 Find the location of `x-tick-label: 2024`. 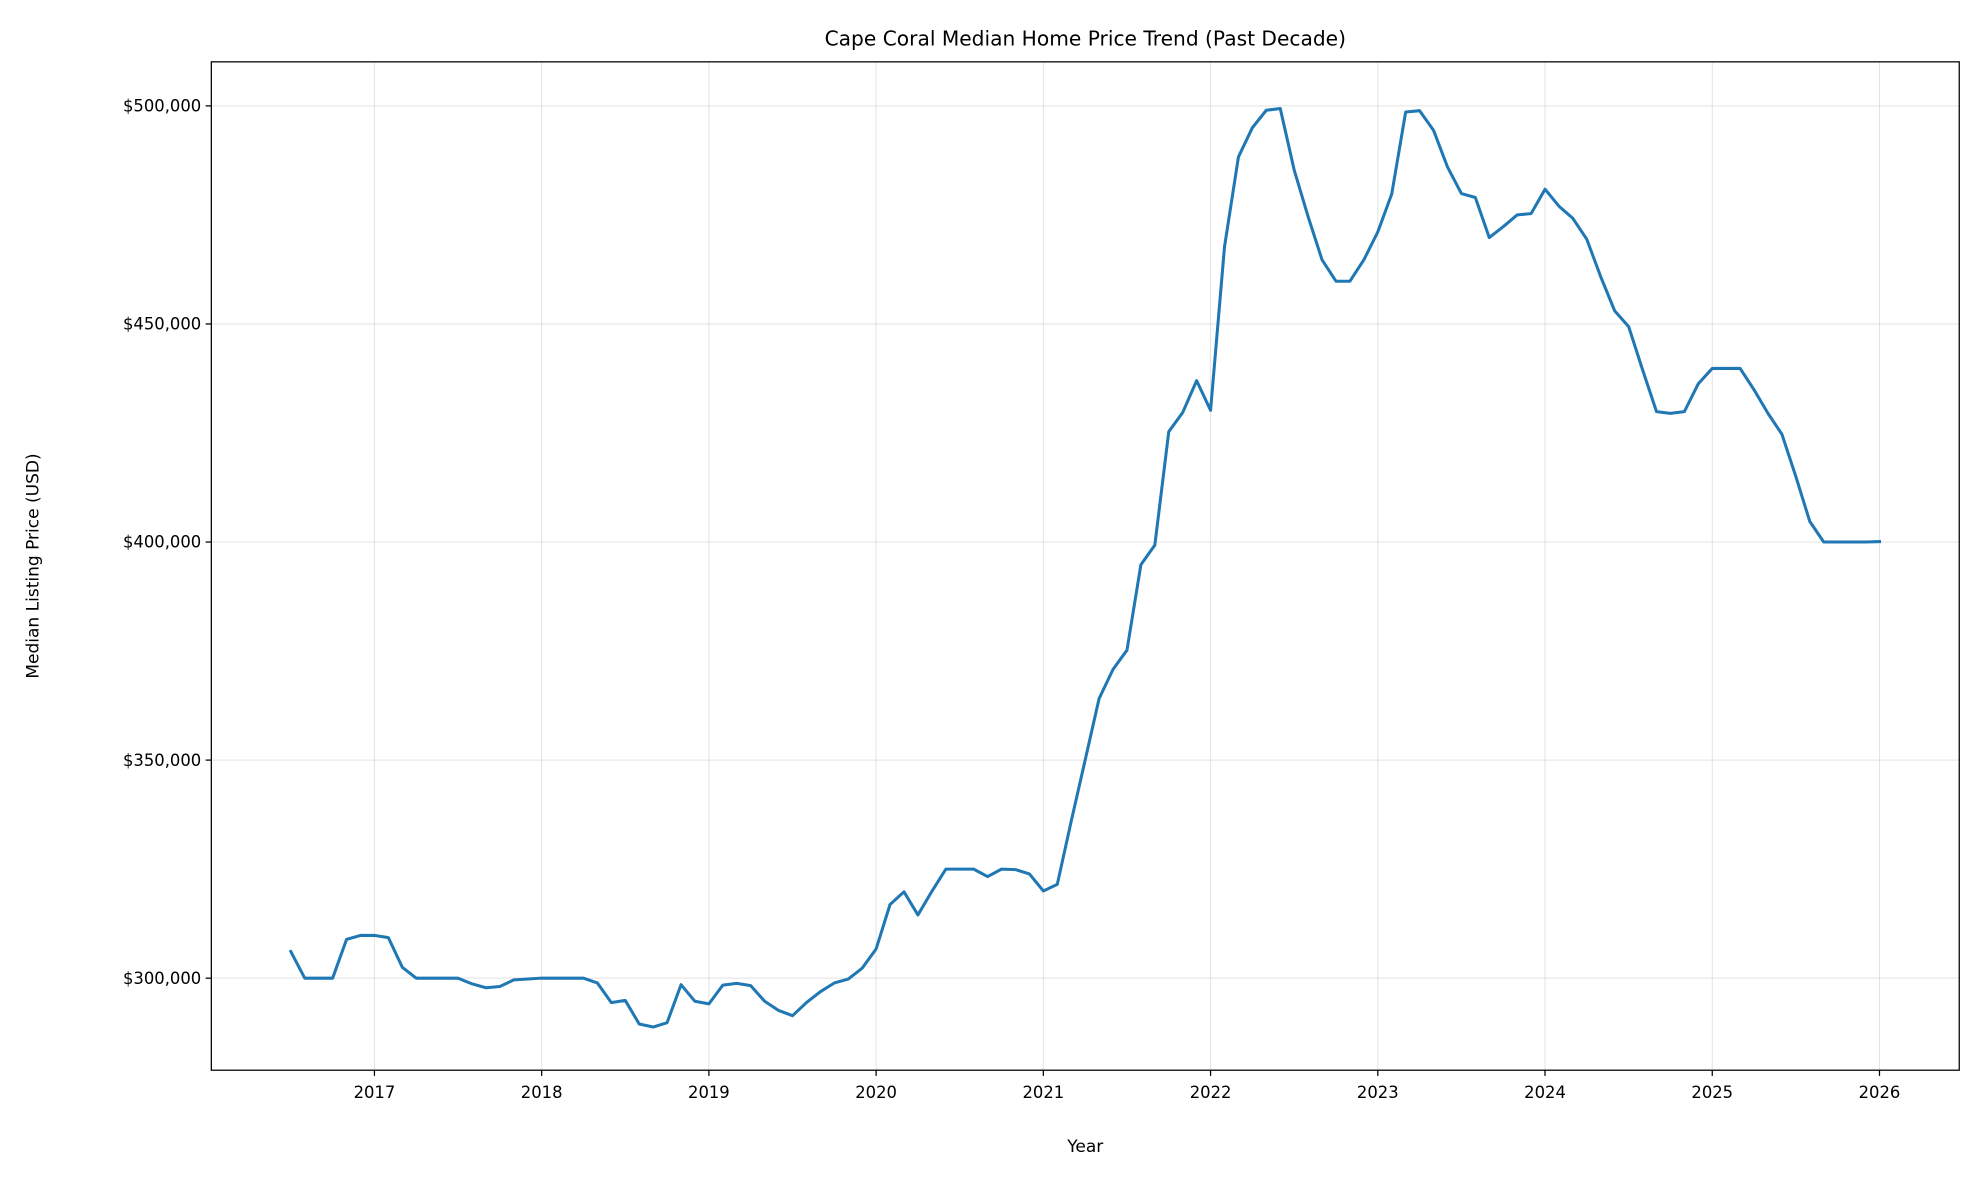

x-tick-label: 2024 is located at coordinates (1545, 1092).